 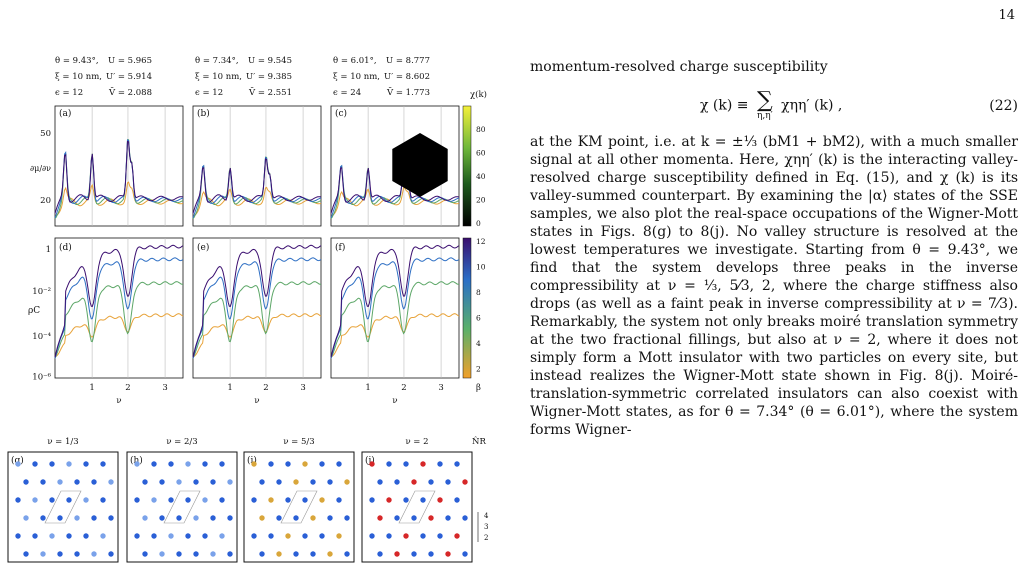 What do you see at coordinates (41, 292) in the screenshot?
I see `y-tick-label: 10⁻²` at bounding box center [41, 292].